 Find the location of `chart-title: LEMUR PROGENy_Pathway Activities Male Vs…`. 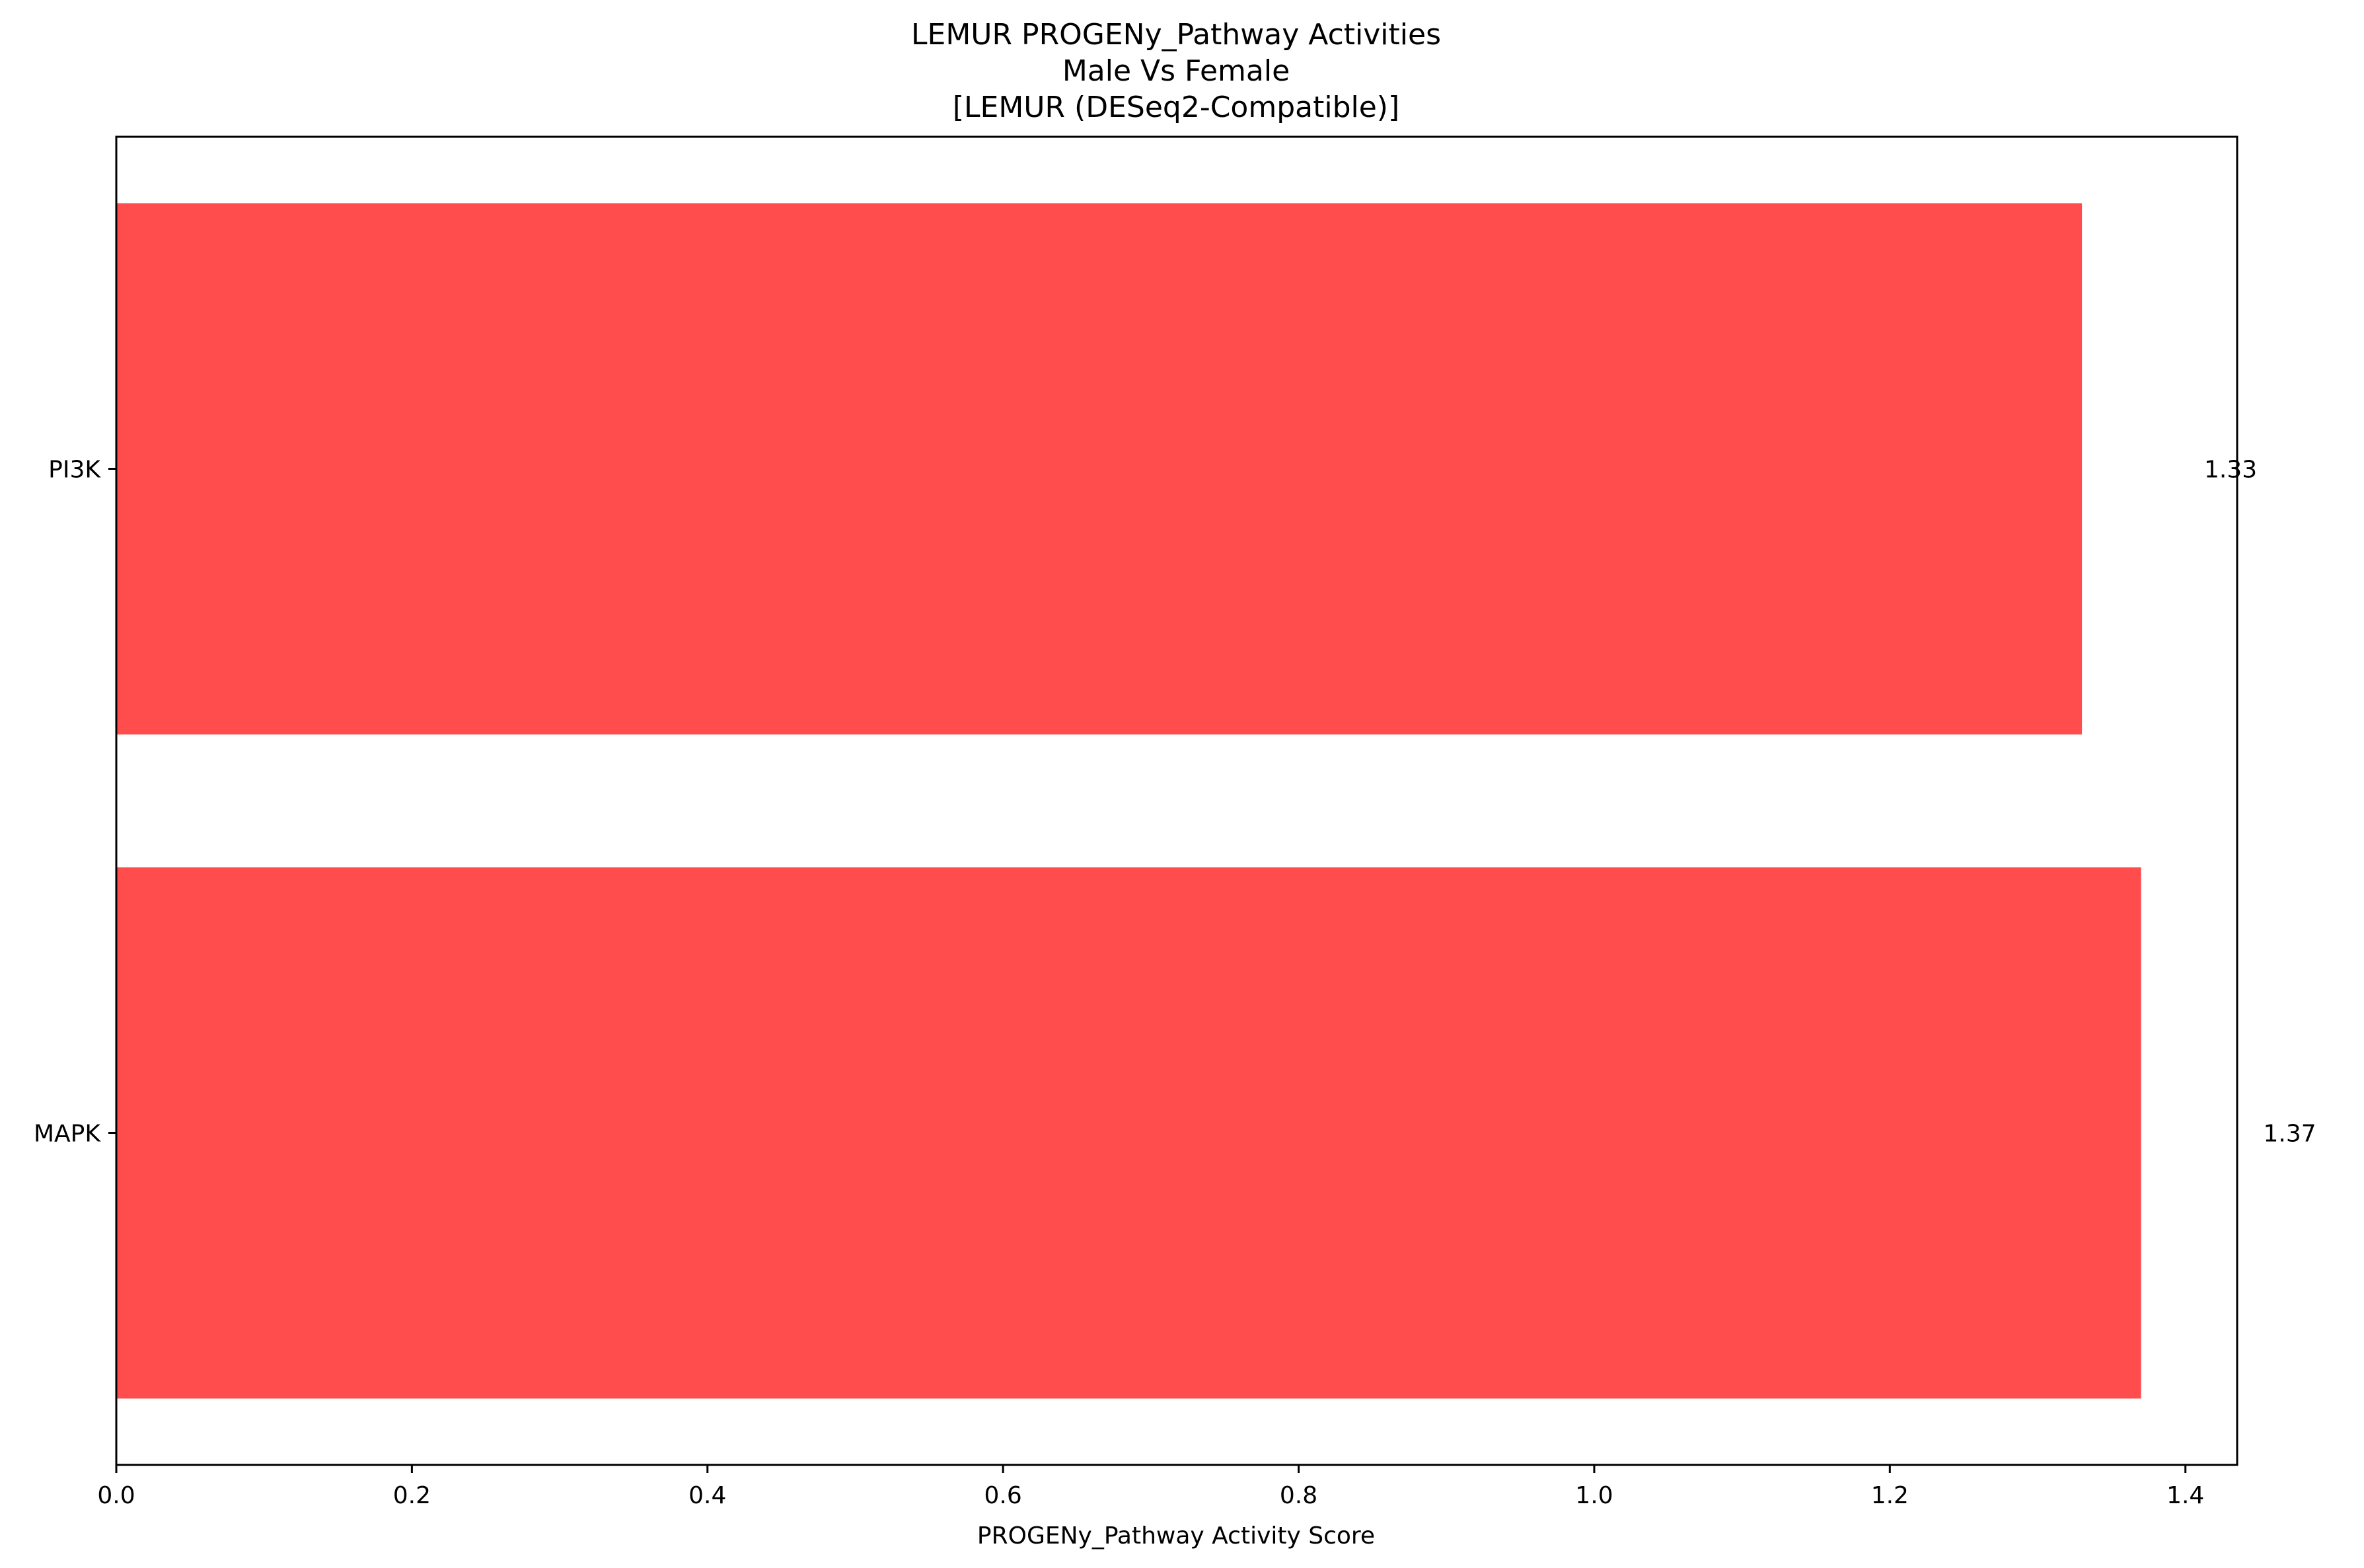

chart-title: LEMUR PROGENy_Pathway Activities Male Vs… is located at coordinates (1176, 71).